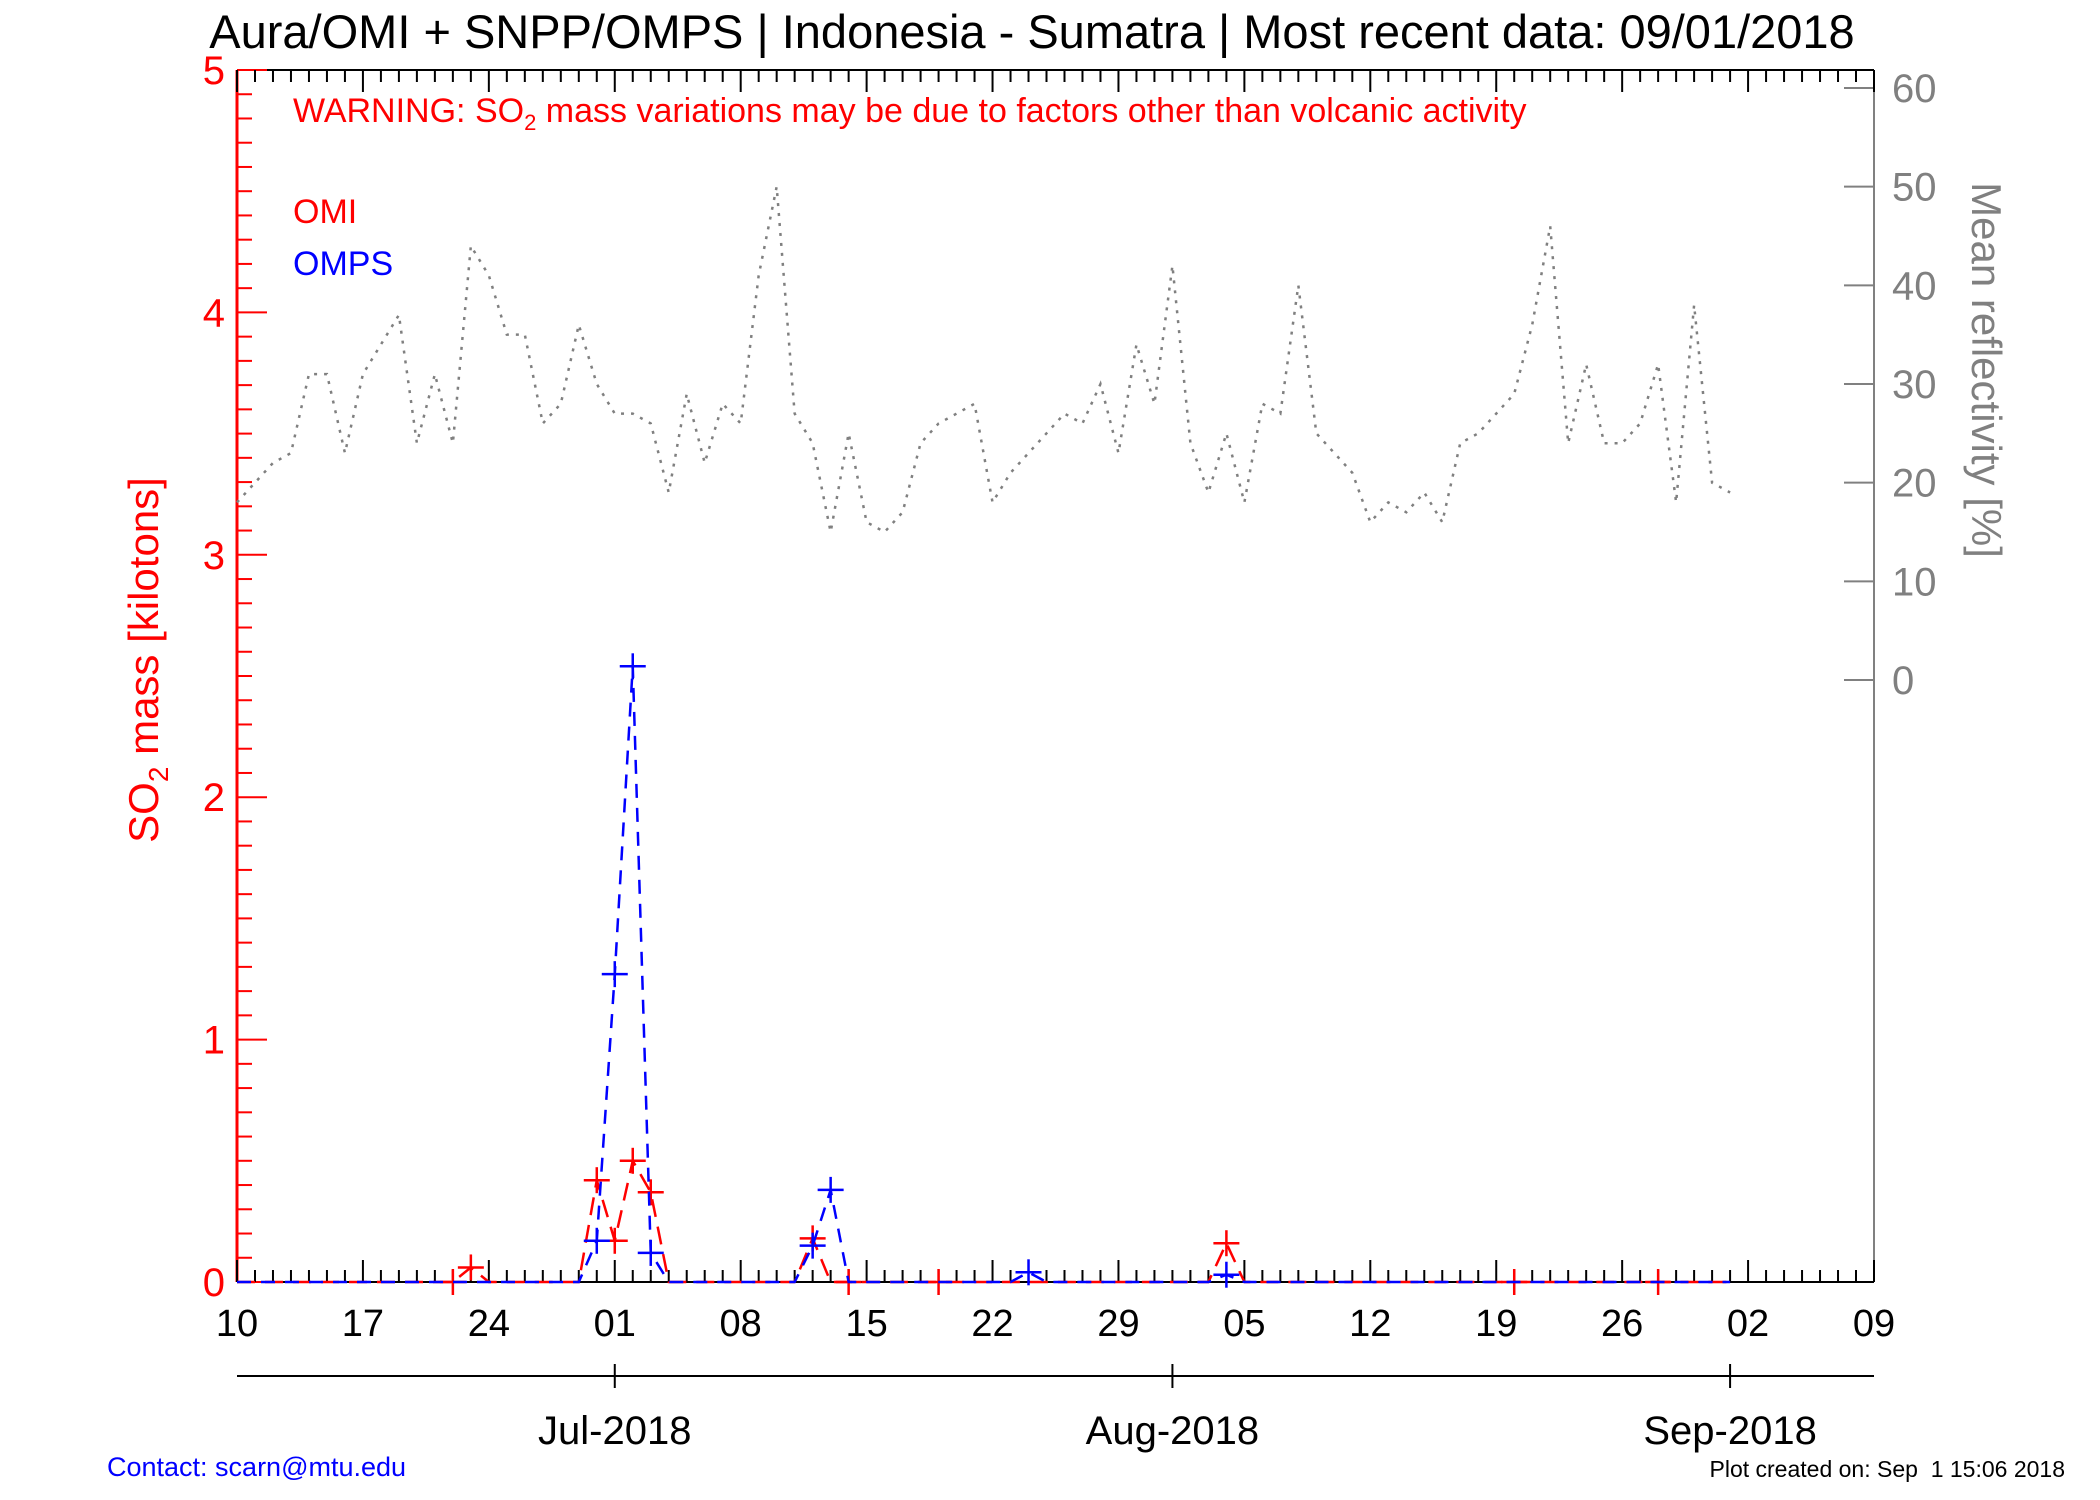 Image resolution: width=2100 pixels, height=1500 pixels. I want to click on y-tick-label-right: 40, so click(1914, 286).